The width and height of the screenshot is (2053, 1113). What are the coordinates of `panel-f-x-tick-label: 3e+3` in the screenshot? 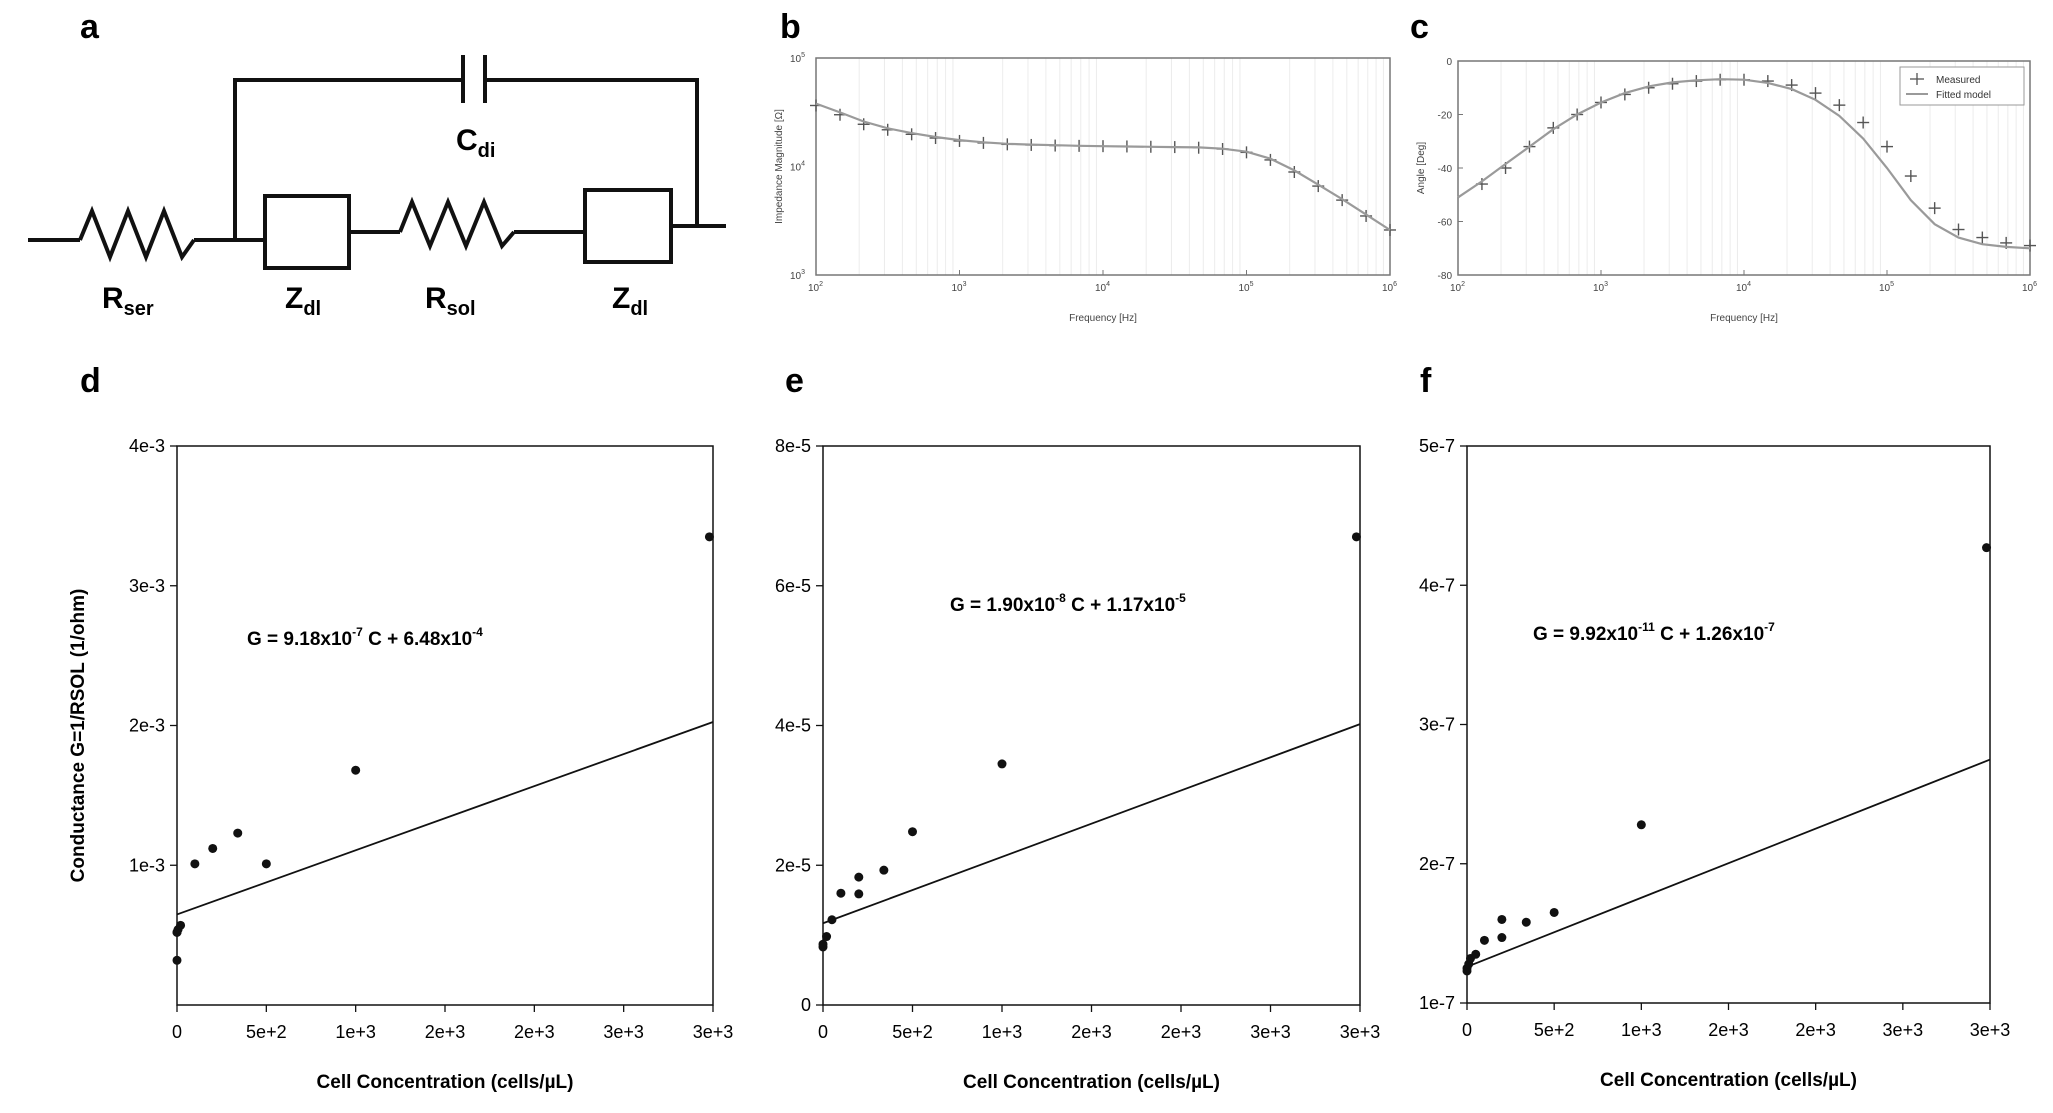 It's located at (1990, 1030).